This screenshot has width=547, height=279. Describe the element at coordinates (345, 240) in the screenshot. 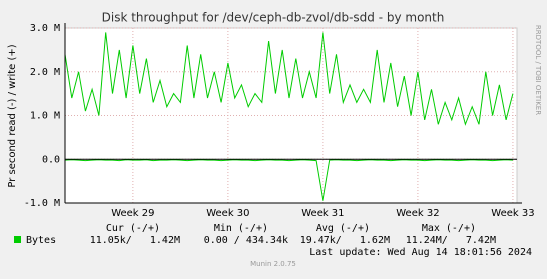

I see `legend-value: 19.47k/ 1.62M` at that location.